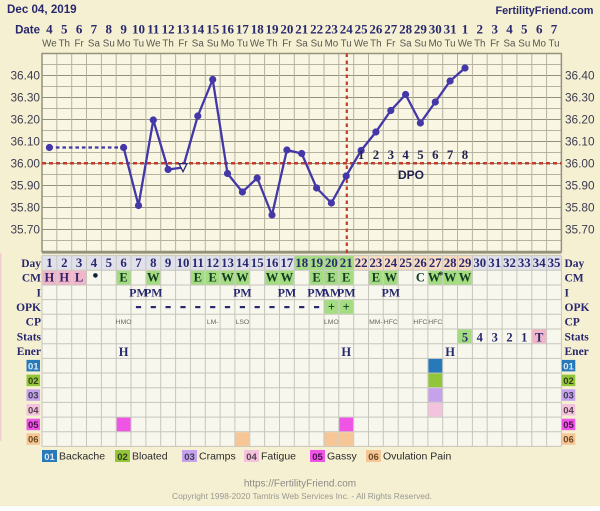 The height and width of the screenshot is (511, 600). What do you see at coordinates (124, 322) in the screenshot?
I see `svg-text: HMO` at bounding box center [124, 322].